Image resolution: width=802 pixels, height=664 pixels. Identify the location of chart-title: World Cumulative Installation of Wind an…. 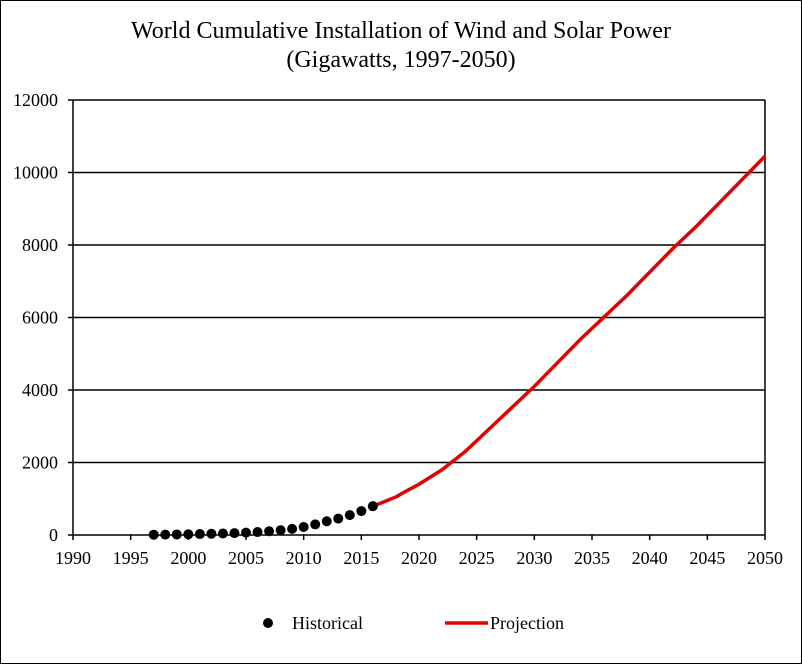
(401, 31).